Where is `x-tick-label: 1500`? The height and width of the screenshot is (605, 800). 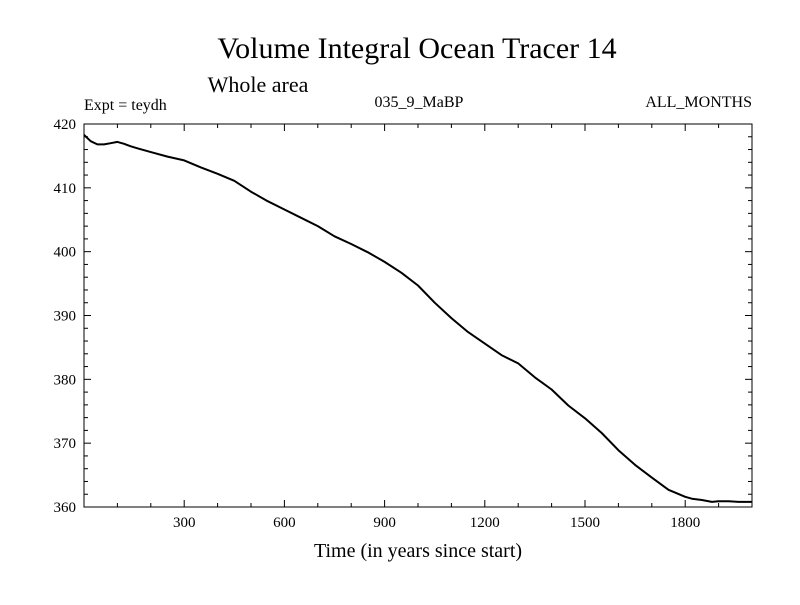 x-tick-label: 1500 is located at coordinates (585, 523).